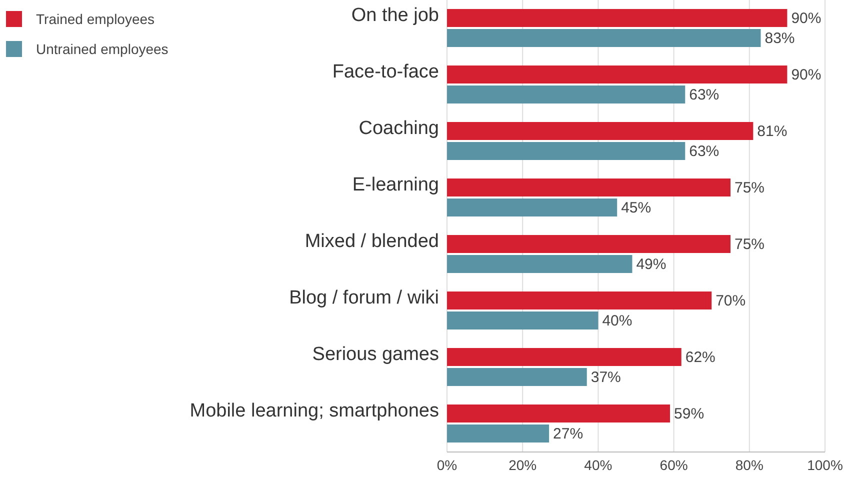 This screenshot has width=864, height=492. I want to click on data-label: 70%, so click(731, 301).